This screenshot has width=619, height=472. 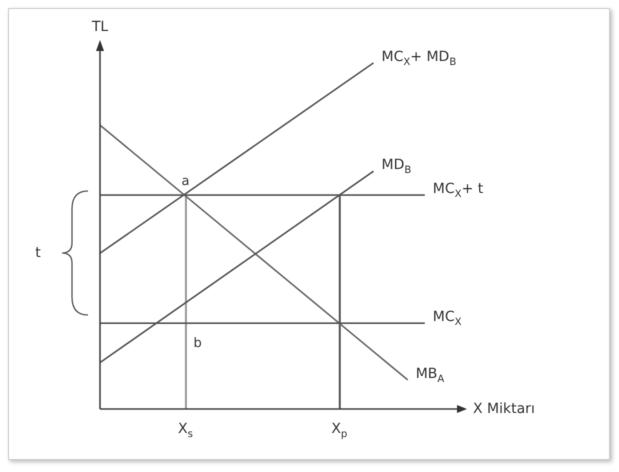 What do you see at coordinates (99, 26) in the screenshot?
I see `y-axis-title: TL` at bounding box center [99, 26].